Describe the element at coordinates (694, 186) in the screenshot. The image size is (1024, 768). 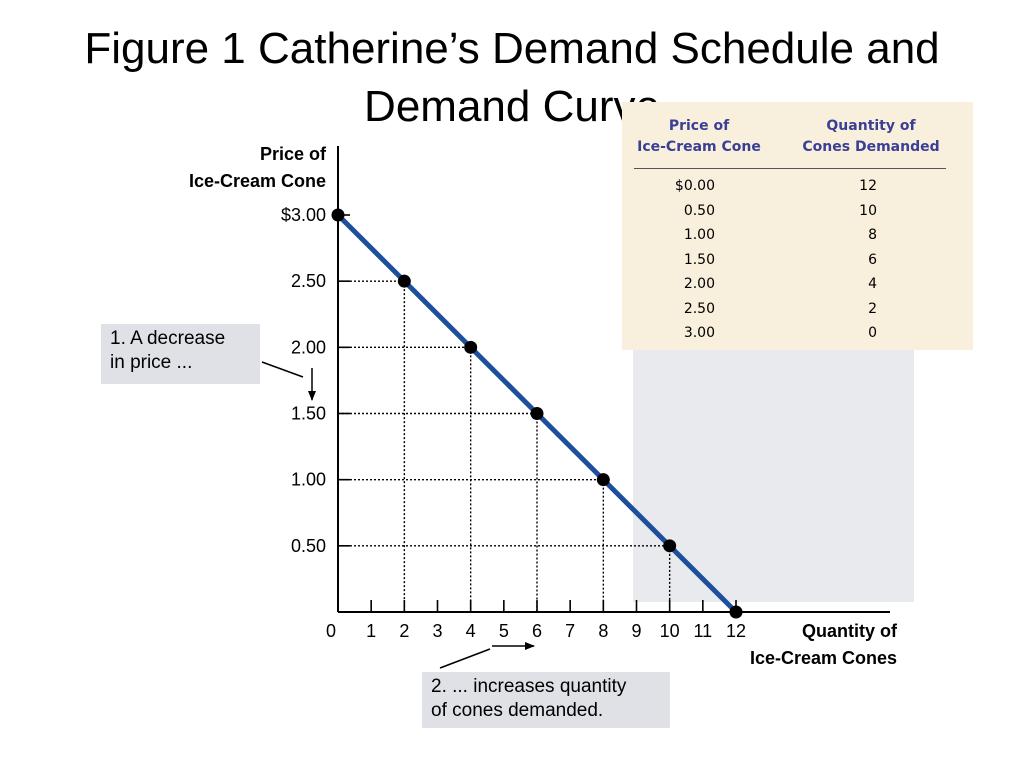
I see `price-cell: $0.00` at that location.